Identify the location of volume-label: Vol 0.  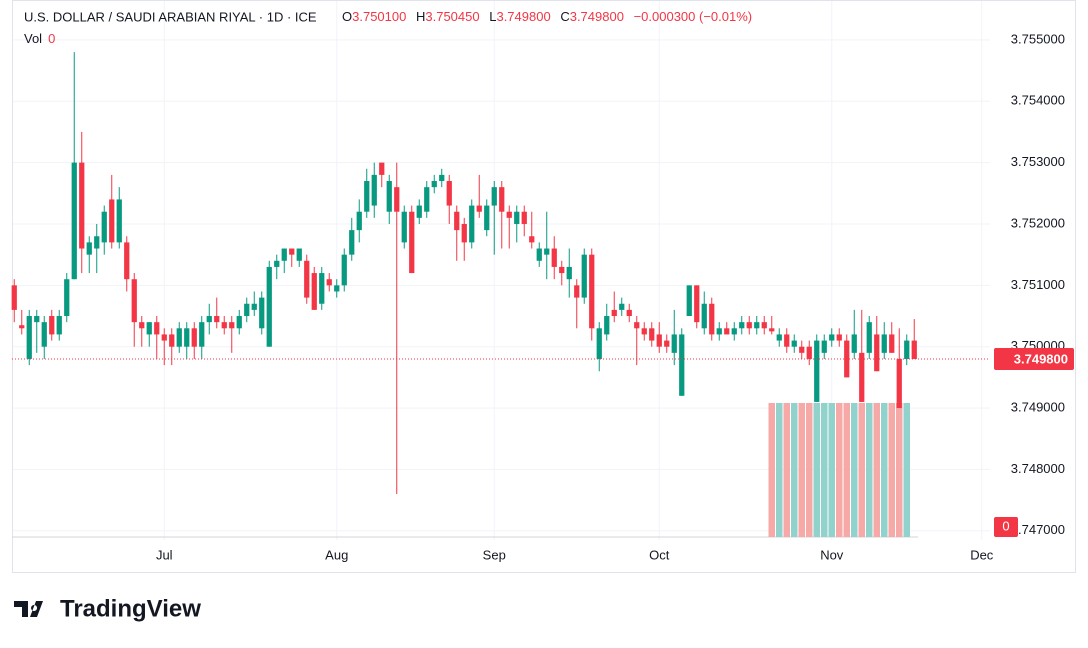
(39, 38).